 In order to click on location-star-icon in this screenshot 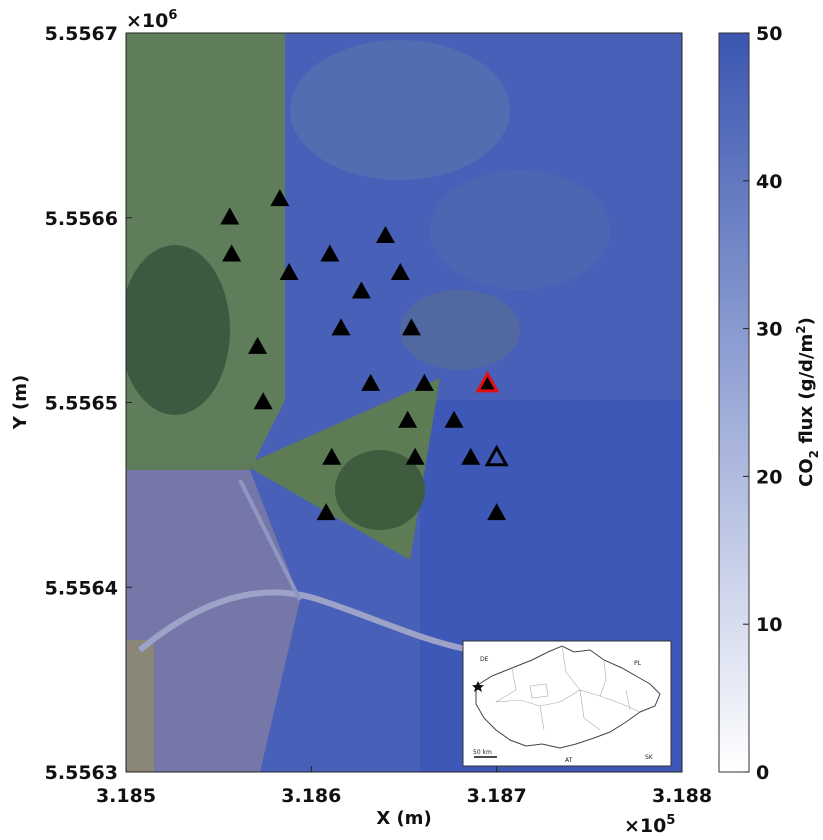, I will do `click(478, 686)`.